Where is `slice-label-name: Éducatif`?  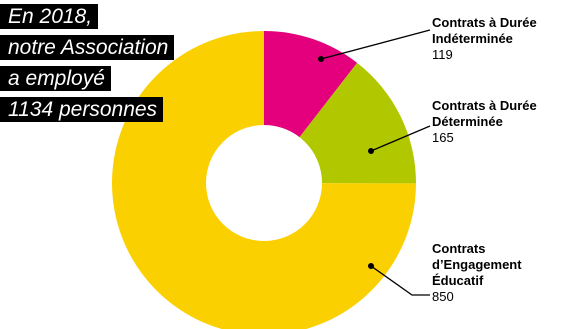 slice-label-name: Éducatif is located at coordinates (458, 280).